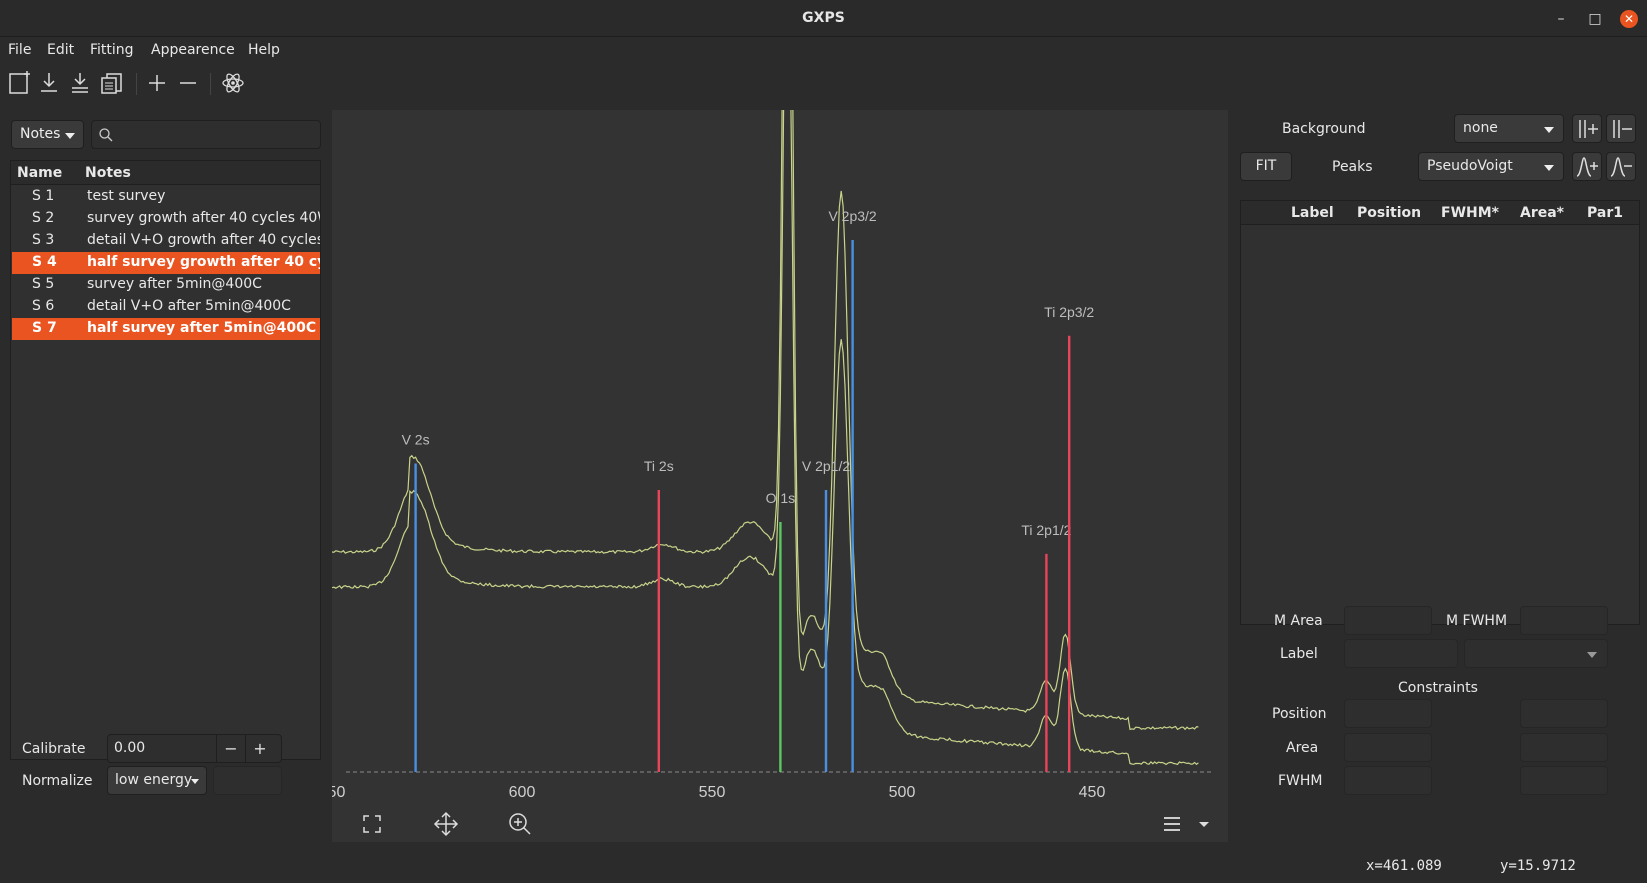 The height and width of the screenshot is (883, 1647). What do you see at coordinates (1595, 19) in the screenshot?
I see `maximize-button: □` at bounding box center [1595, 19].